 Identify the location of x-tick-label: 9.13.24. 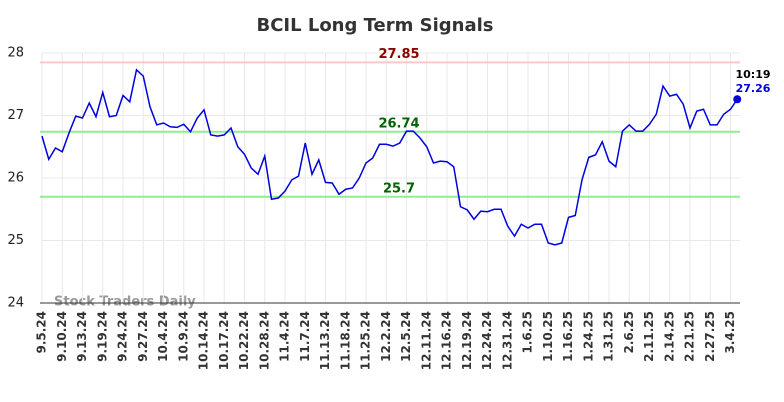
(82, 336).